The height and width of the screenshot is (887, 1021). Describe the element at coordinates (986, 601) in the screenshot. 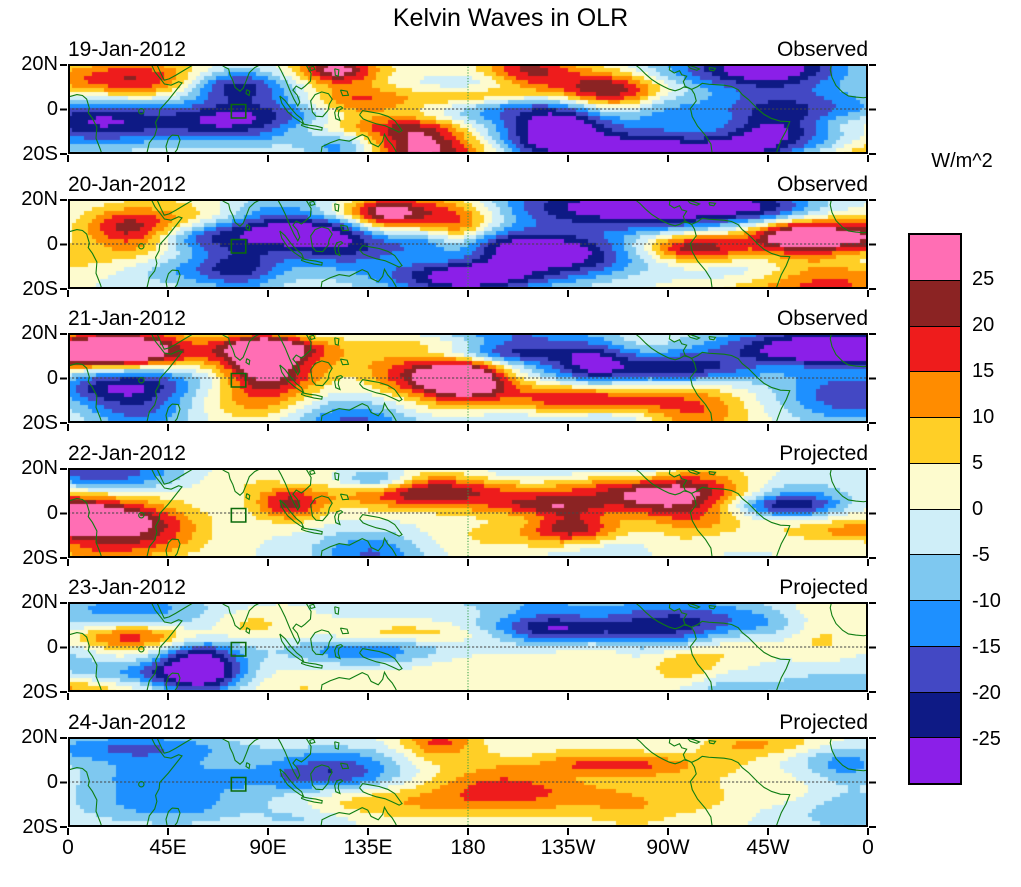

I see `colorbar-tick-label: -10` at that location.